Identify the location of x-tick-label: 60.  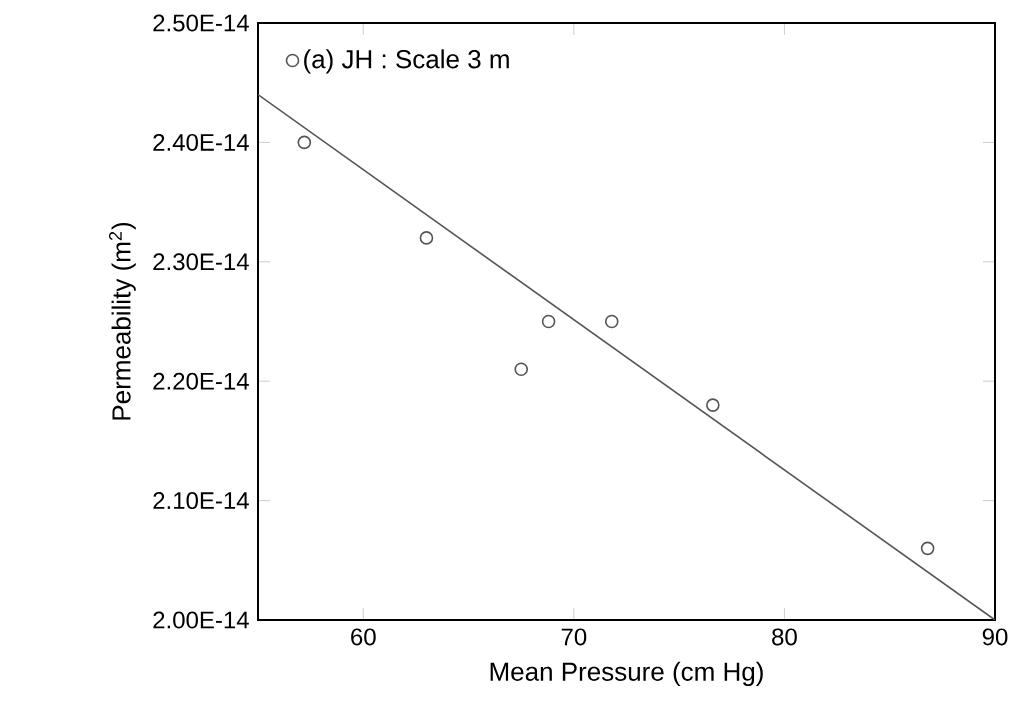
(363, 637).